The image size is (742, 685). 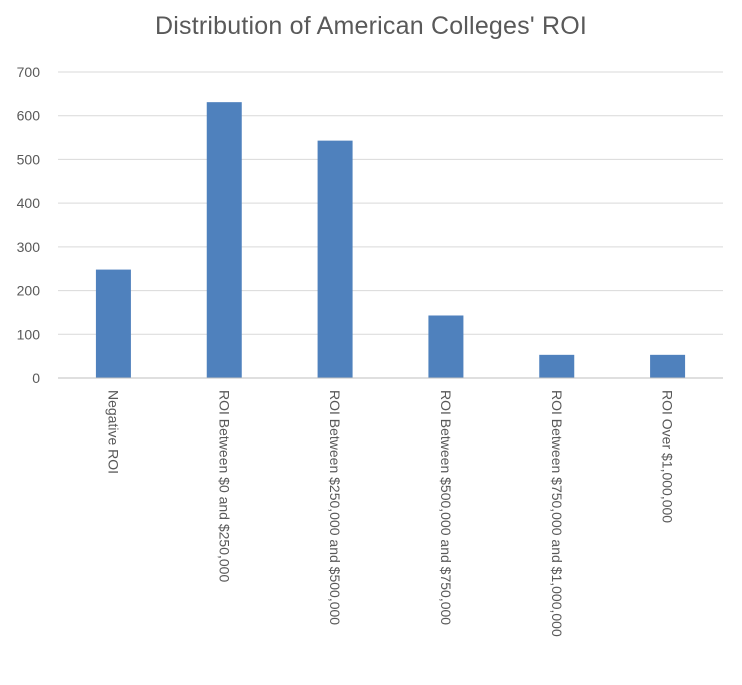 I want to click on y-tick-label: 100, so click(x=29, y=334).